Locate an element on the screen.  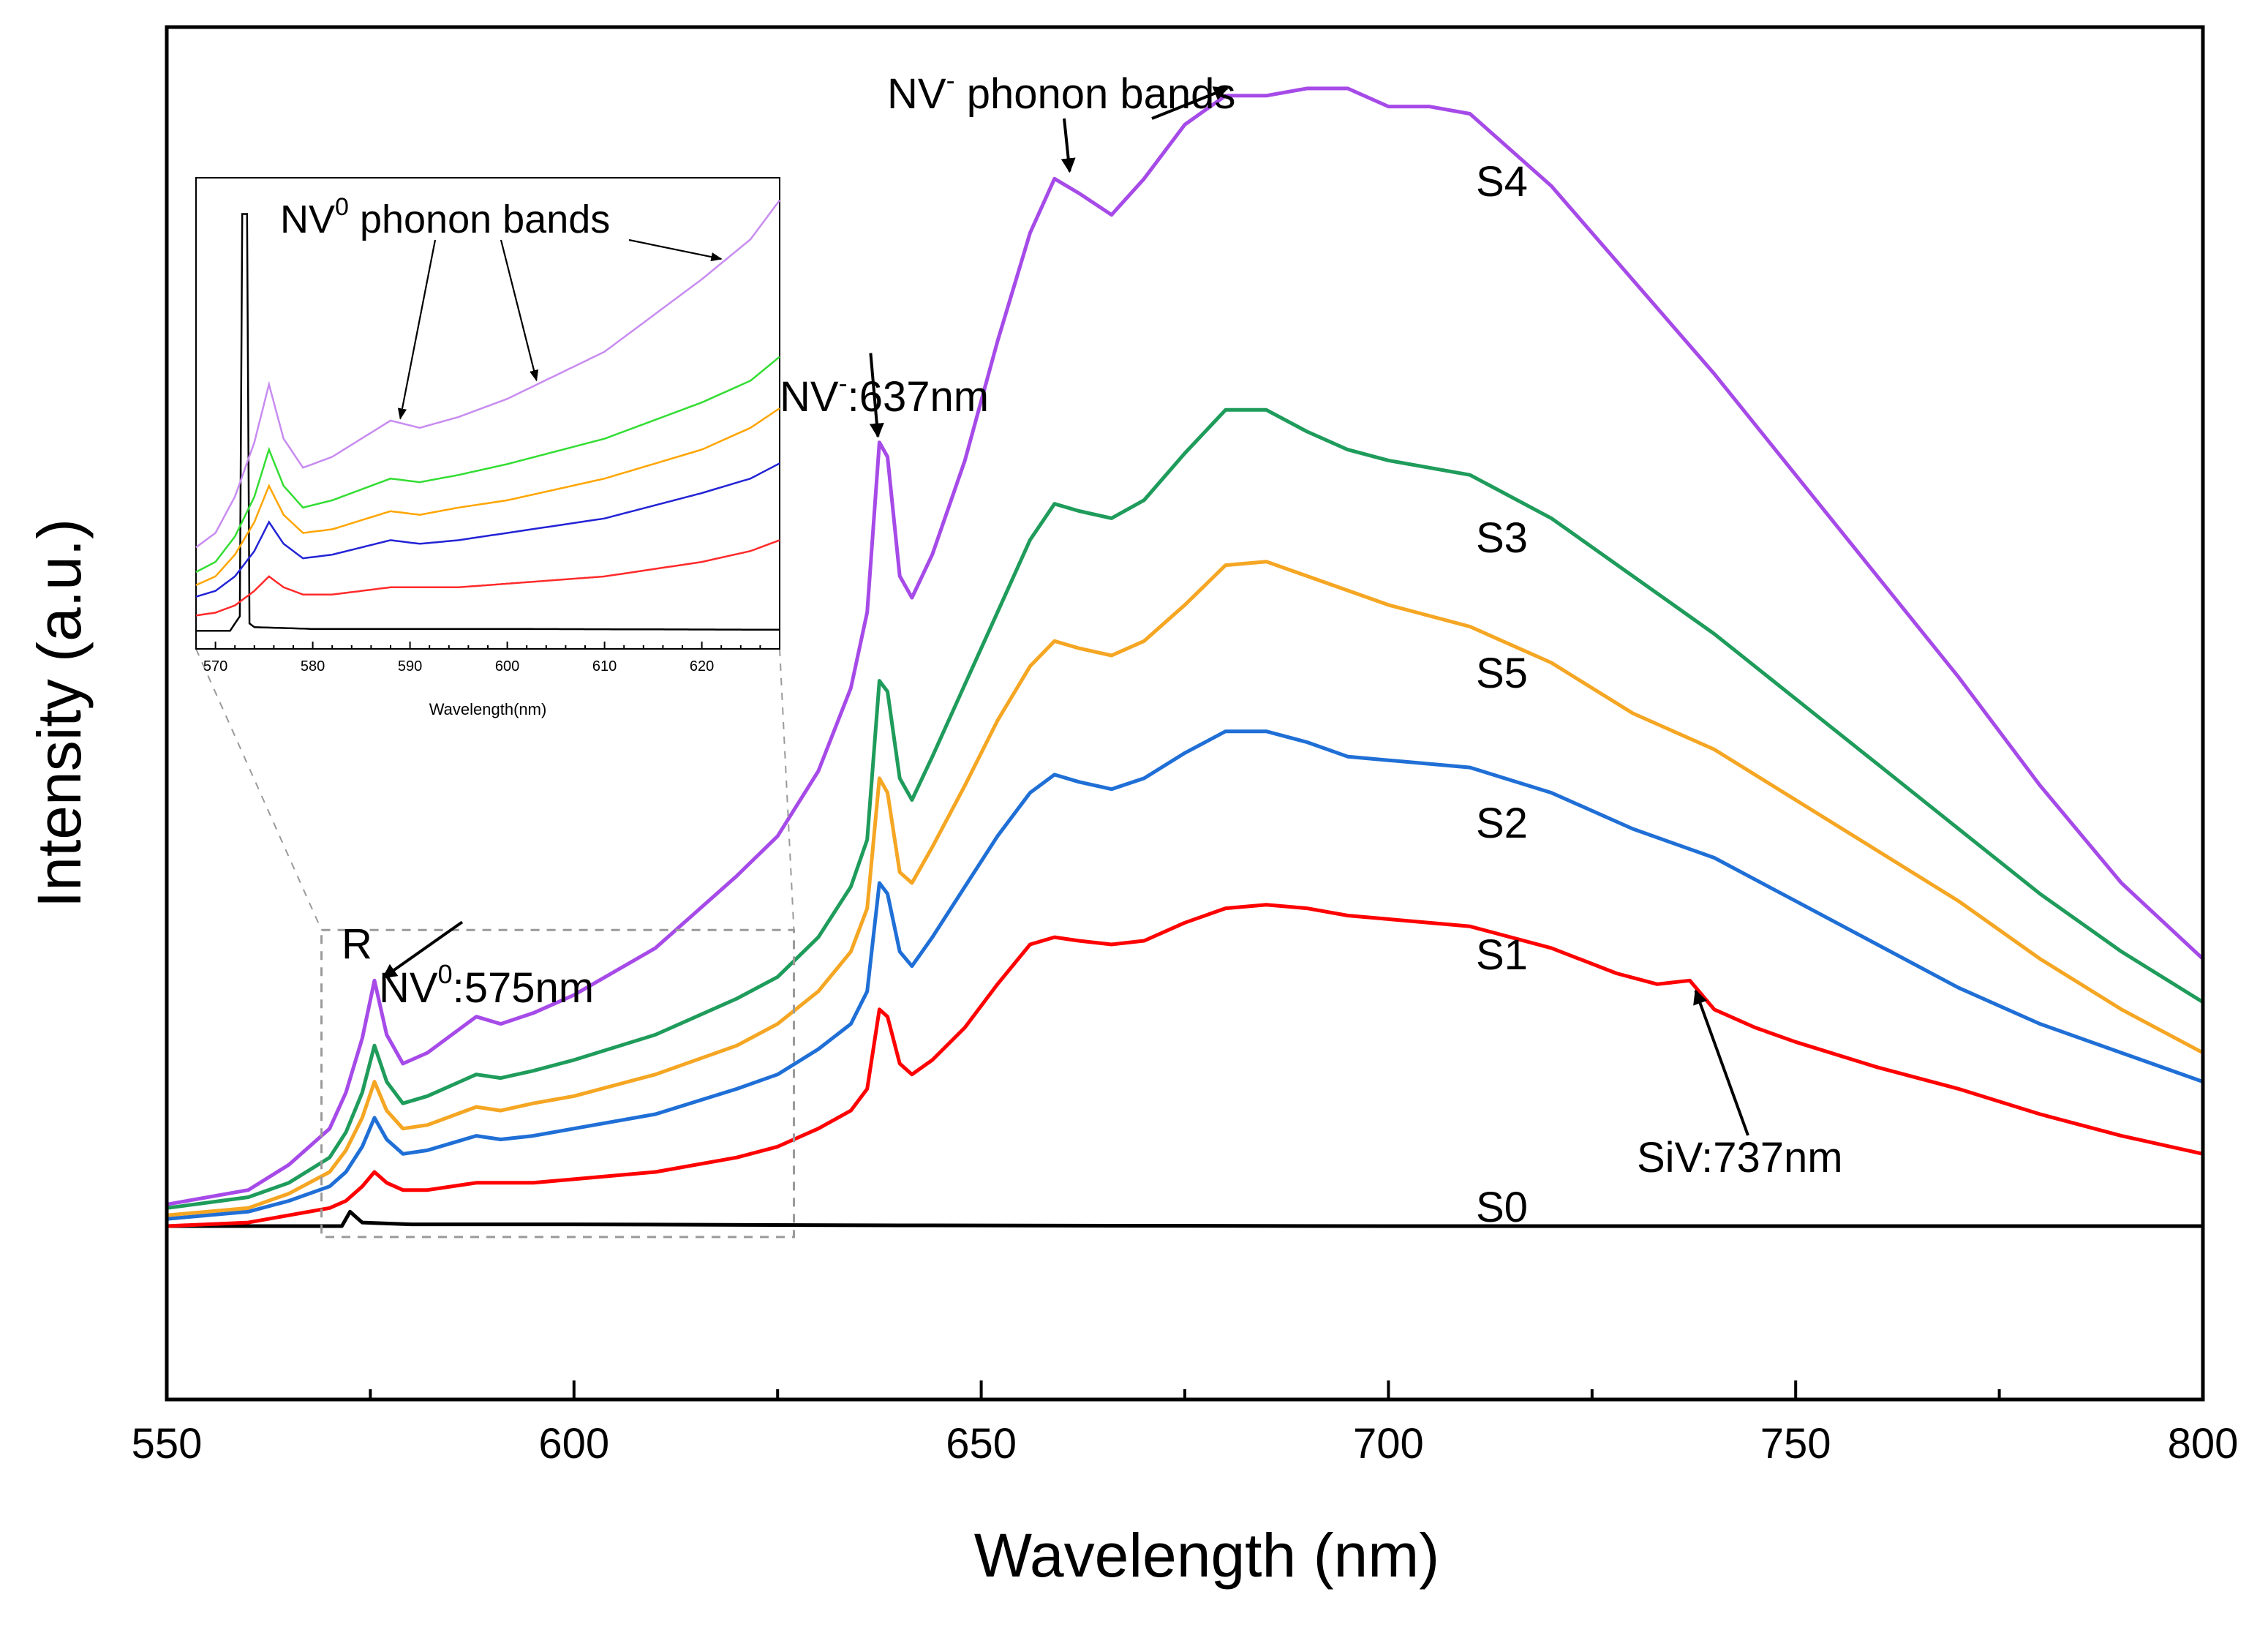
nvmph-sup: - is located at coordinates (950, 80).